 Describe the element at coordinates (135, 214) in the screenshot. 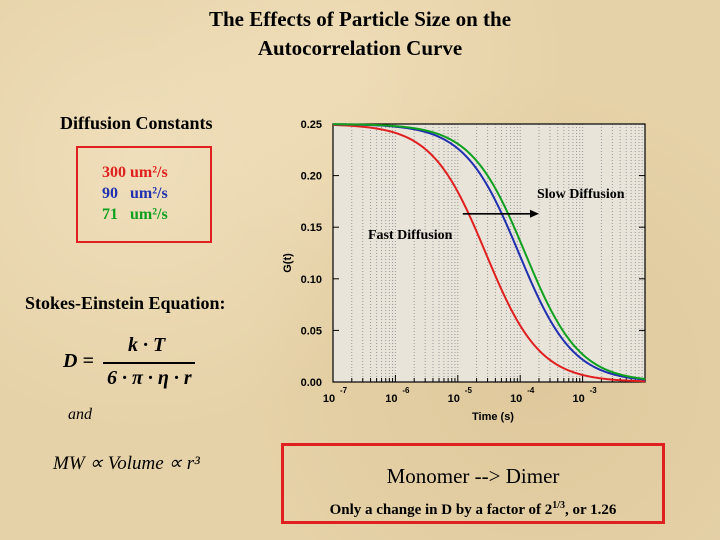

I see `diffusion-constant-slow: 71 um²/s` at that location.